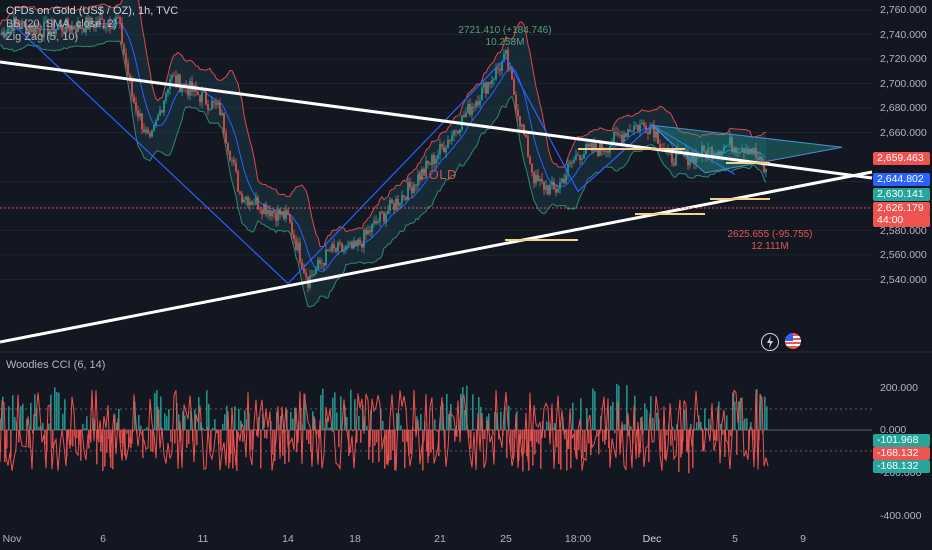 This screenshot has height=550, width=932. I want to click on bb-indicator-label: BB (20, SMA, close, 2), so click(62, 24).